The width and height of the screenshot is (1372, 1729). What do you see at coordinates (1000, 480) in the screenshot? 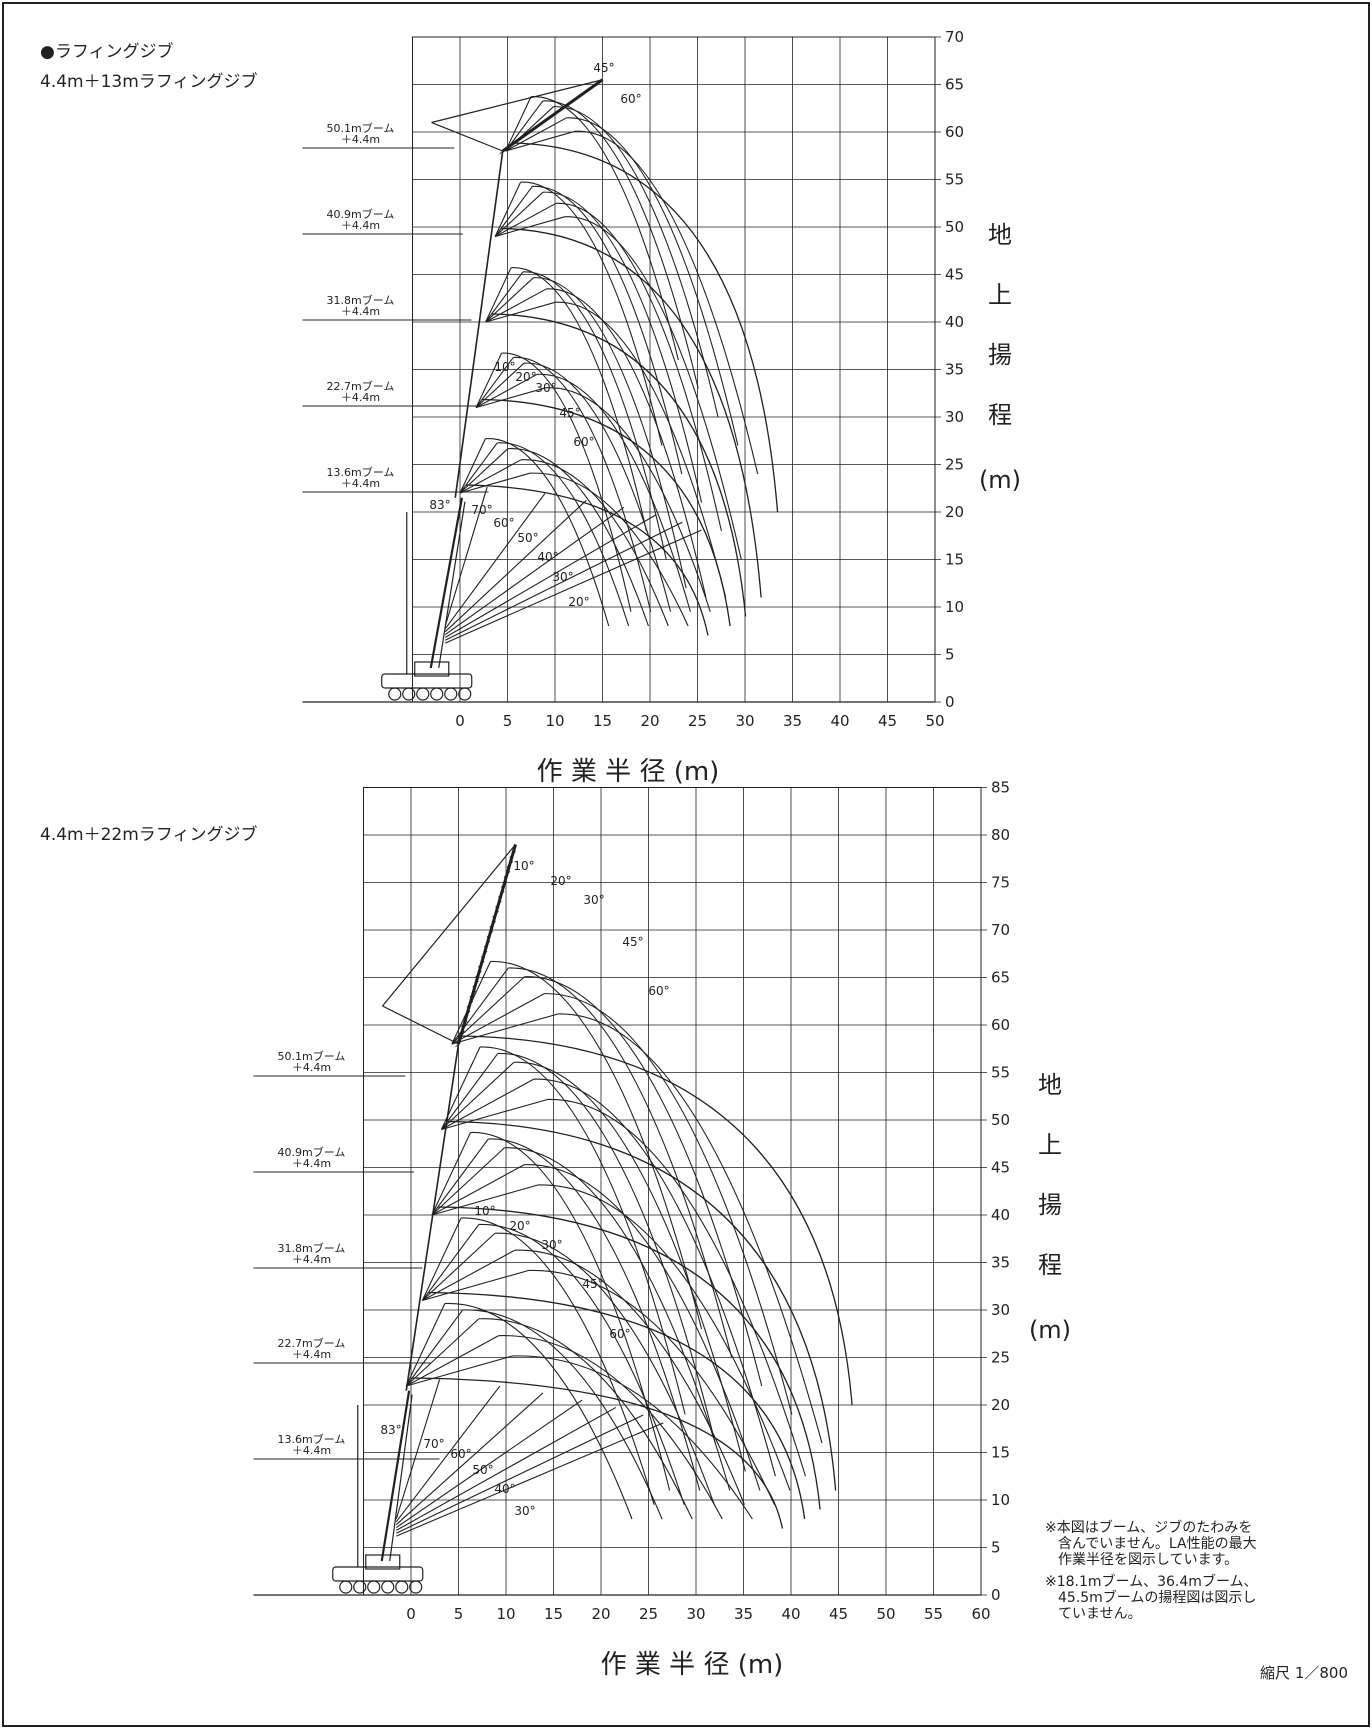
I see `y-label-char: (m)` at bounding box center [1000, 480].